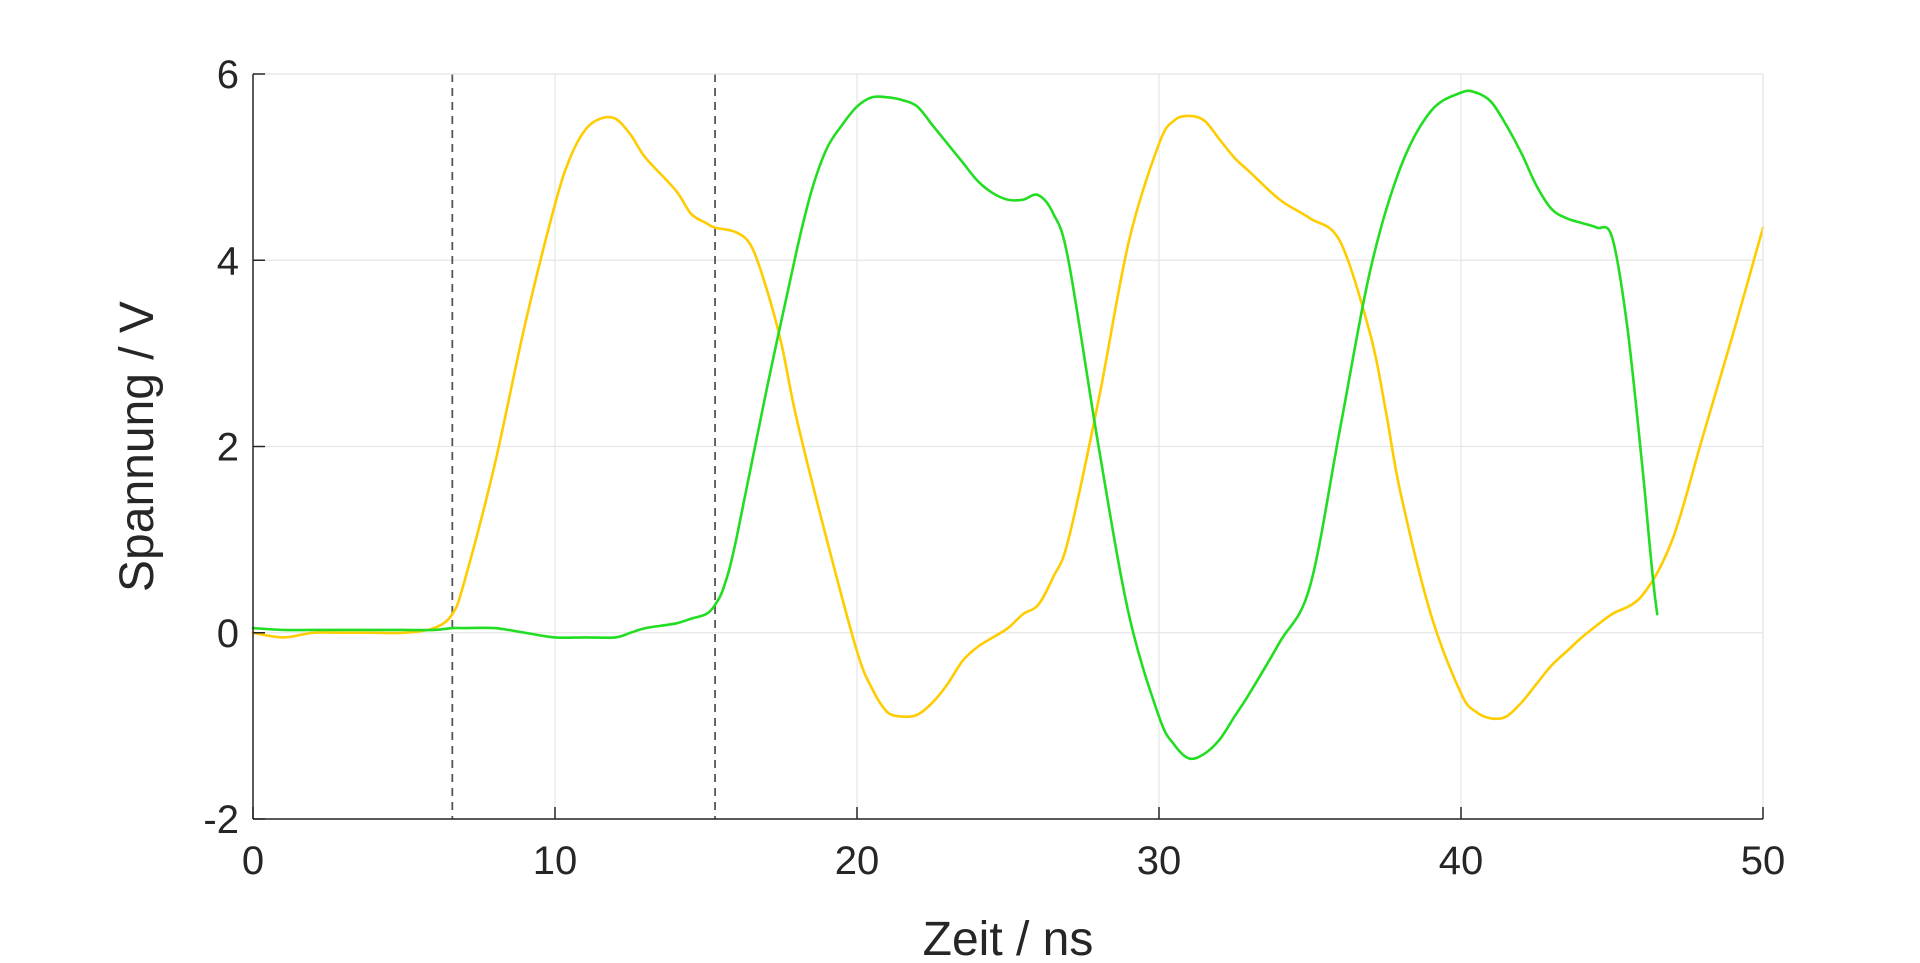 This screenshot has height=963, width=1920. Describe the element at coordinates (228, 75) in the screenshot. I see `y-tick-label-4: 6` at that location.